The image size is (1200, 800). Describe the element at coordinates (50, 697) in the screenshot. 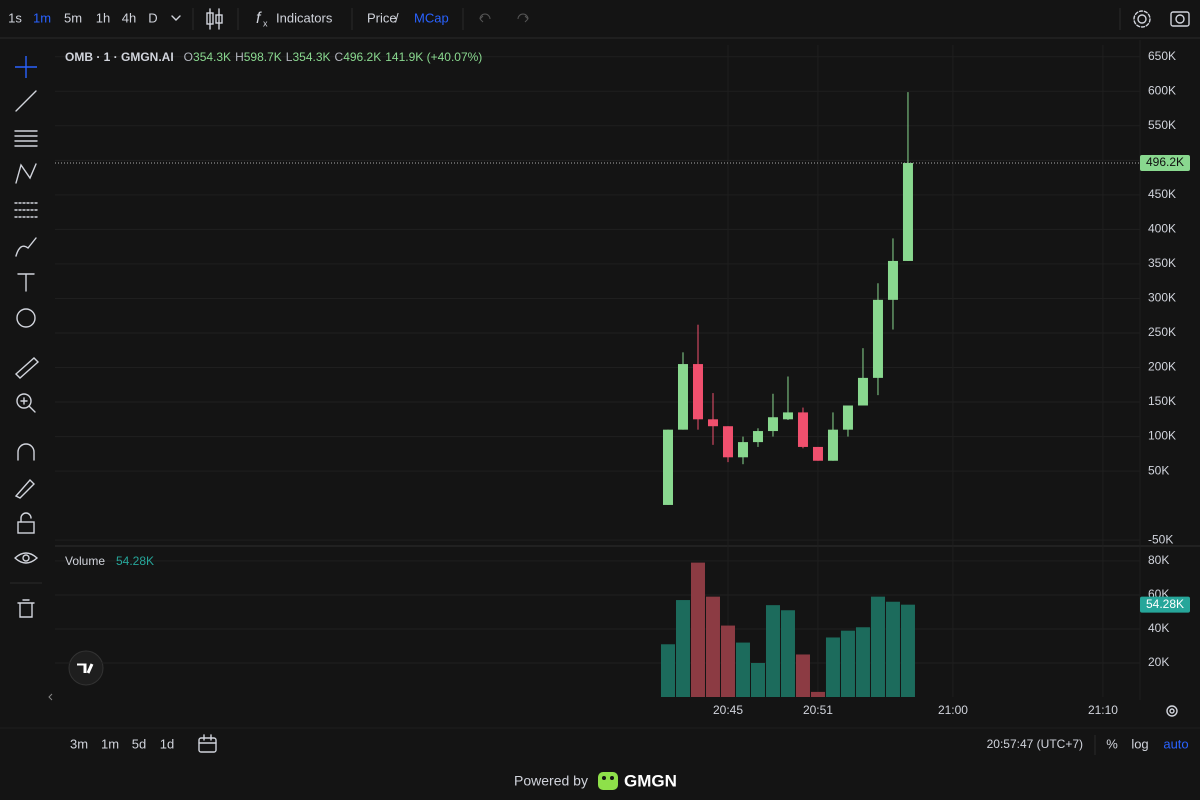

I see `collapse-button` at that location.